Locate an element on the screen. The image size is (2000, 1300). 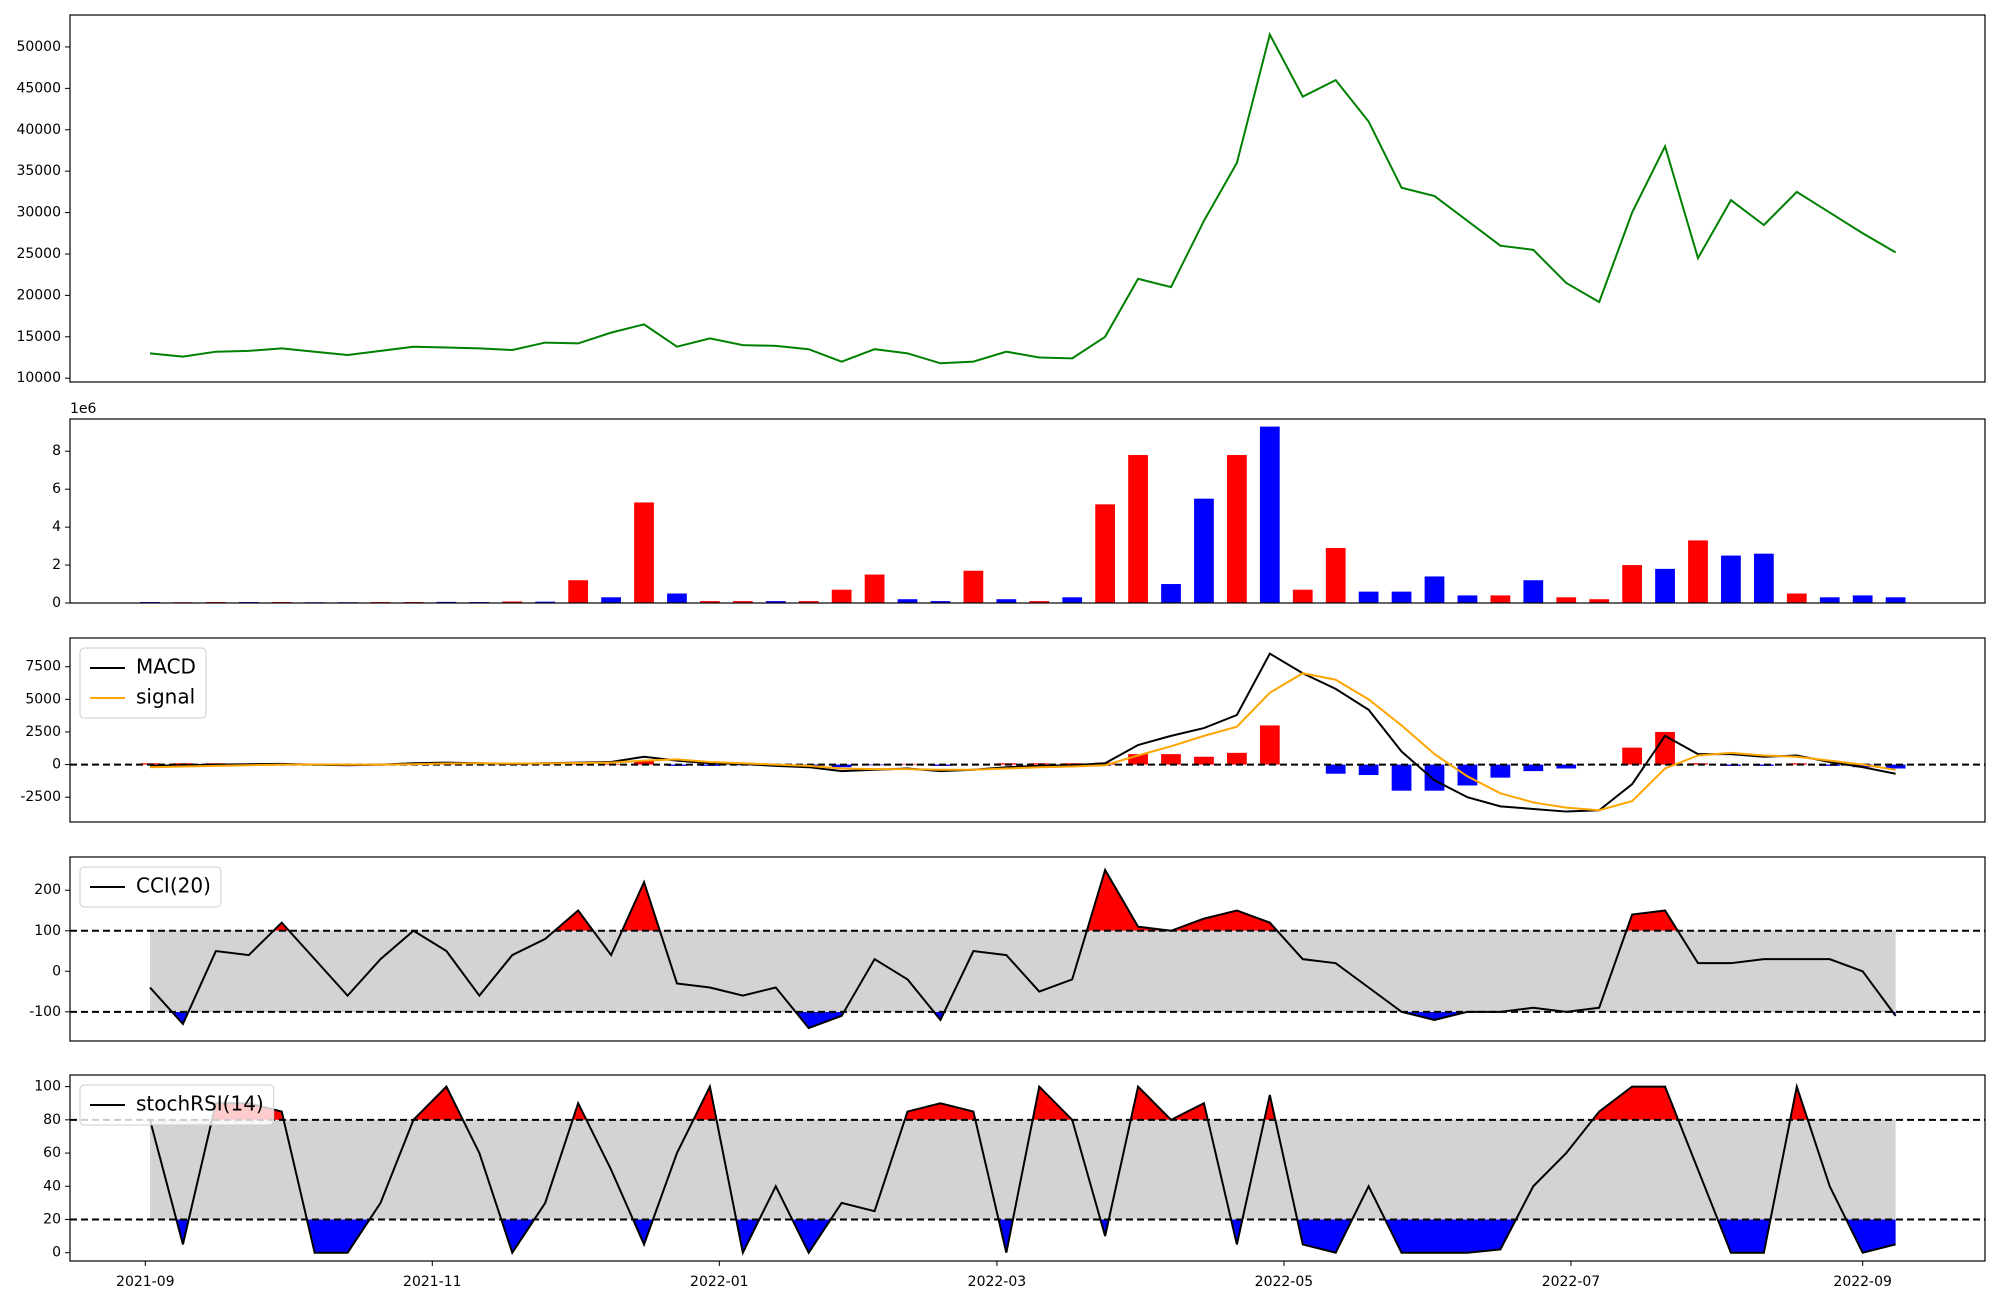
y-tick-label: 20000 is located at coordinates (38, 295).